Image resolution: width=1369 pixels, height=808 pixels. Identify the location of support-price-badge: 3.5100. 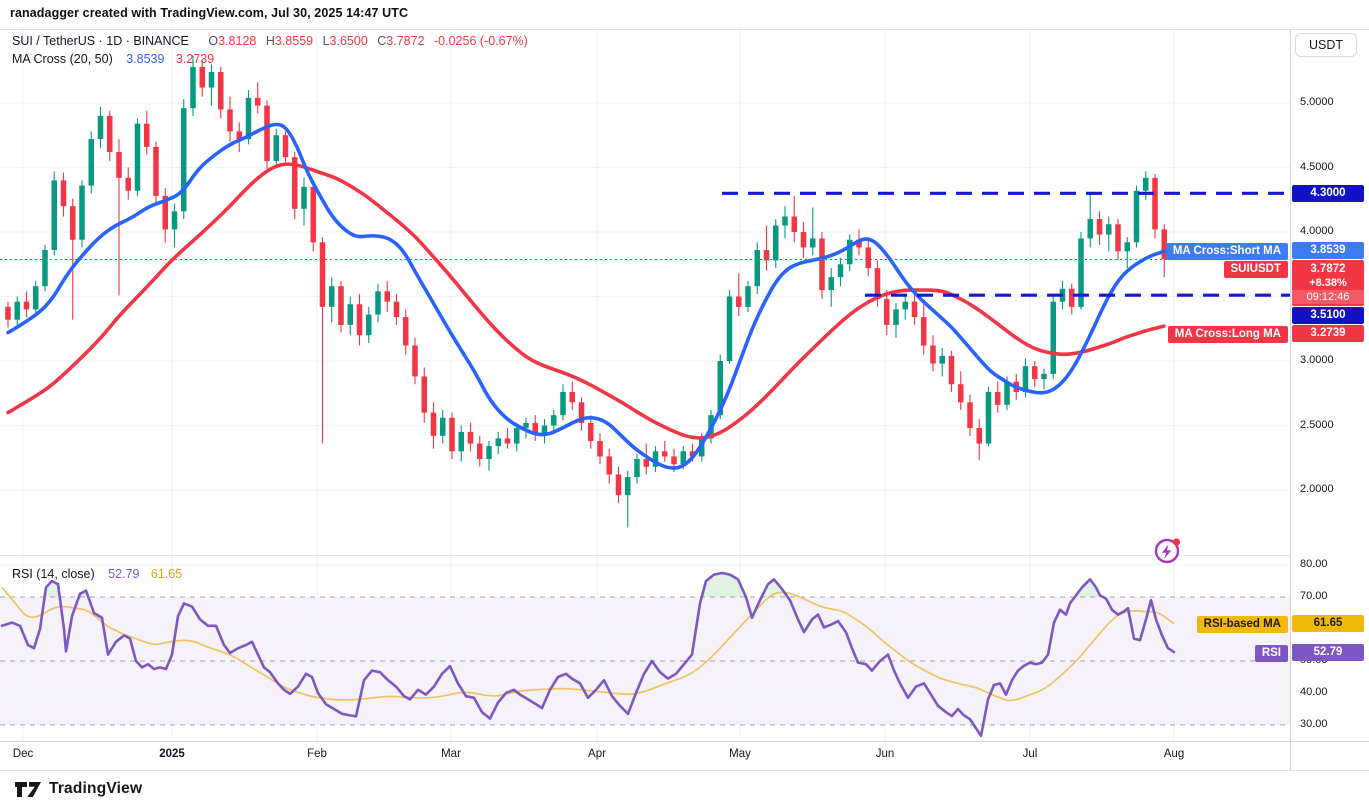
(1328, 316).